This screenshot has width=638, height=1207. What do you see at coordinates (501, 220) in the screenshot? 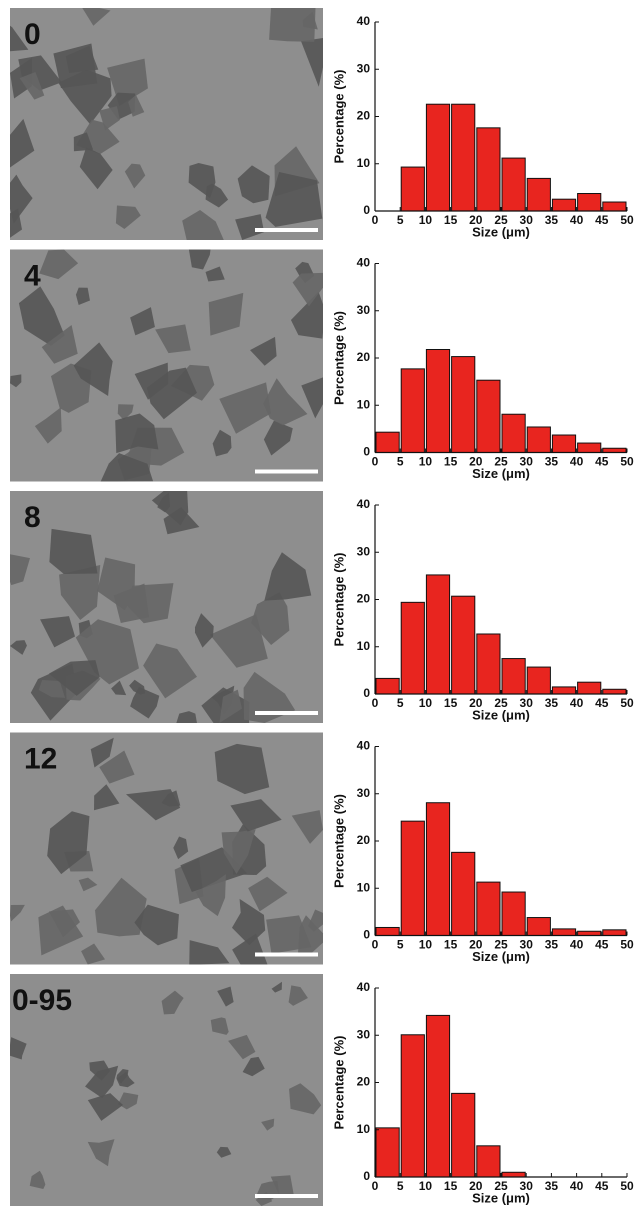
I see `x-tick-label: 25` at bounding box center [501, 220].